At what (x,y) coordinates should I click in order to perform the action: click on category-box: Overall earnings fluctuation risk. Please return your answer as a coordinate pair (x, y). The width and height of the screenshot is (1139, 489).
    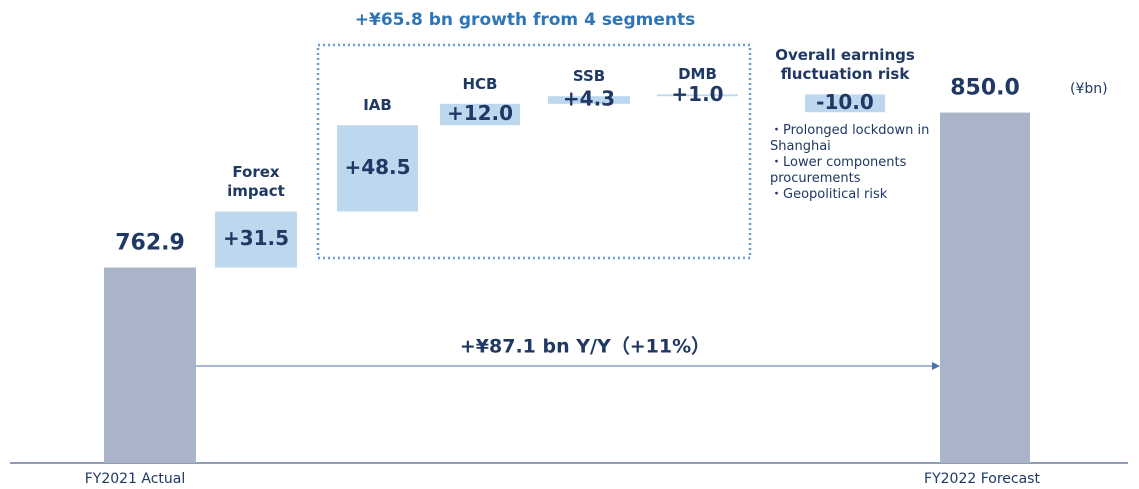
    Looking at the image, I should click on (845, 65).